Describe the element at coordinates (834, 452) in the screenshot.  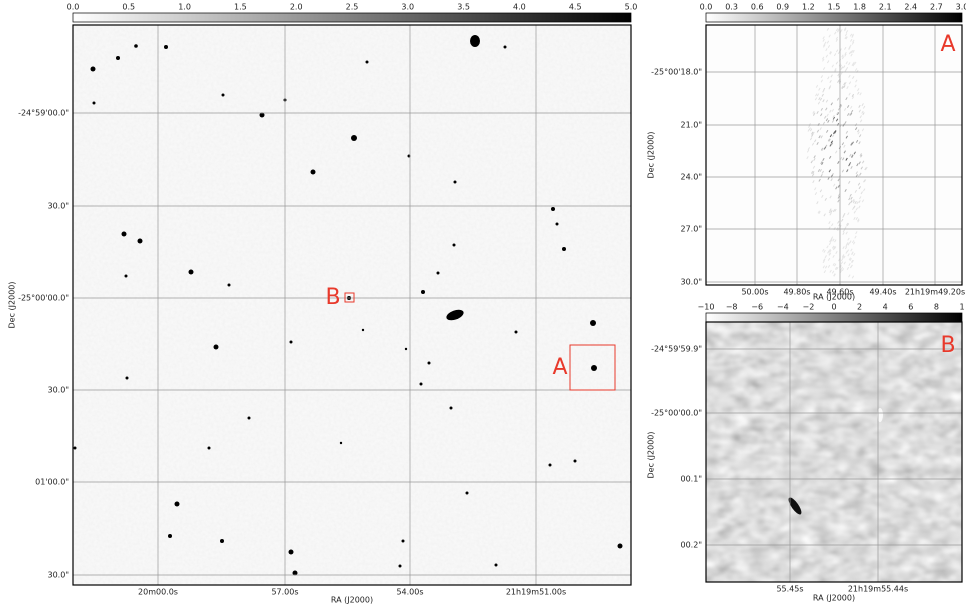
I see `grid` at that location.